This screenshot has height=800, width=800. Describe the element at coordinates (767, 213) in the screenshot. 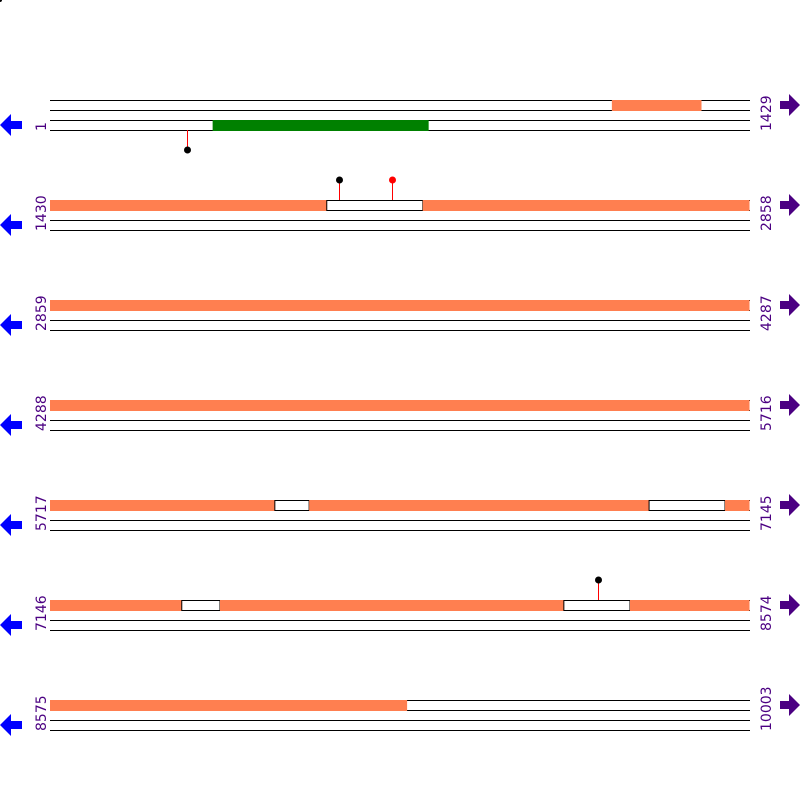

I see `row-end-label: 2858` at that location.